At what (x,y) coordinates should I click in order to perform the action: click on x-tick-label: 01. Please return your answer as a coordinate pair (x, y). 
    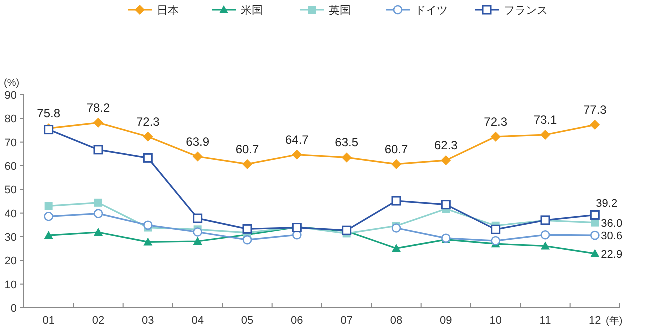
    Looking at the image, I should click on (48, 321).